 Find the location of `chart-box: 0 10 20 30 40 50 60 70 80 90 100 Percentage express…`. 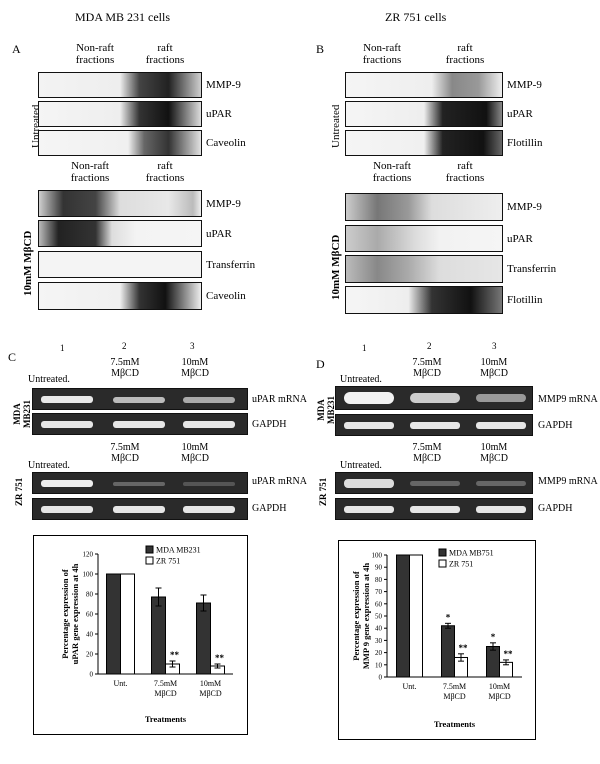

chart-box: 0 10 20 30 40 50 60 70 80 90 100 Percentage express… is located at coordinates (437, 640).